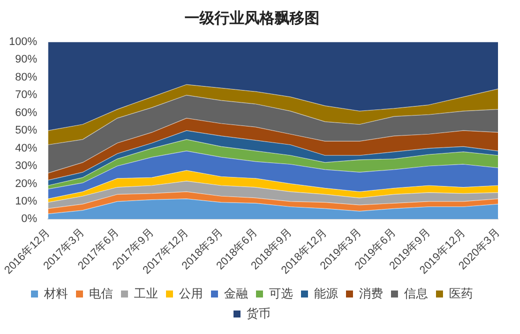 This screenshot has width=520, height=334. What do you see at coordinates (146, 293) in the screenshot?
I see `legend-label: 工业` at bounding box center [146, 293].